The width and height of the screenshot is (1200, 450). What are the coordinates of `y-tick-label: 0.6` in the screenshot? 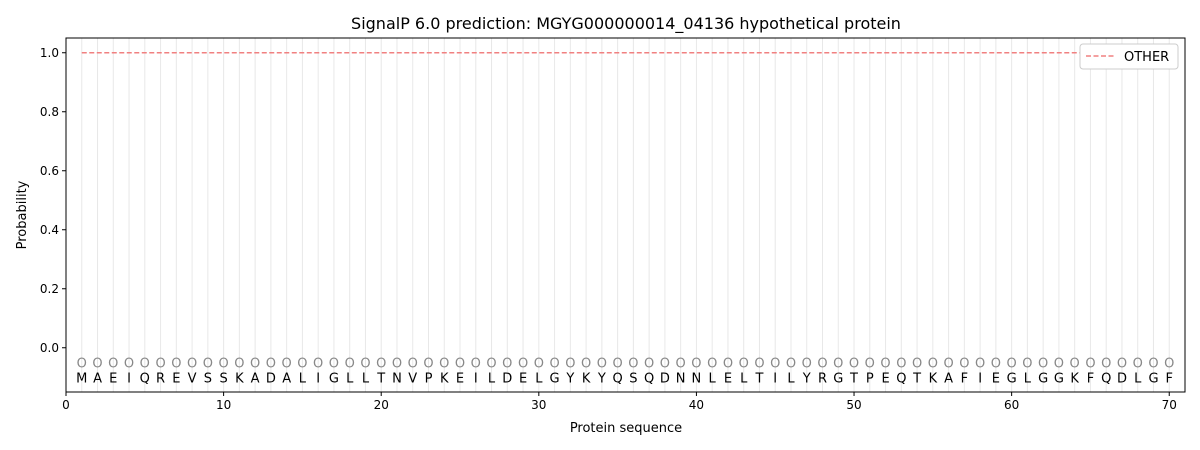 It's located at (49, 171).